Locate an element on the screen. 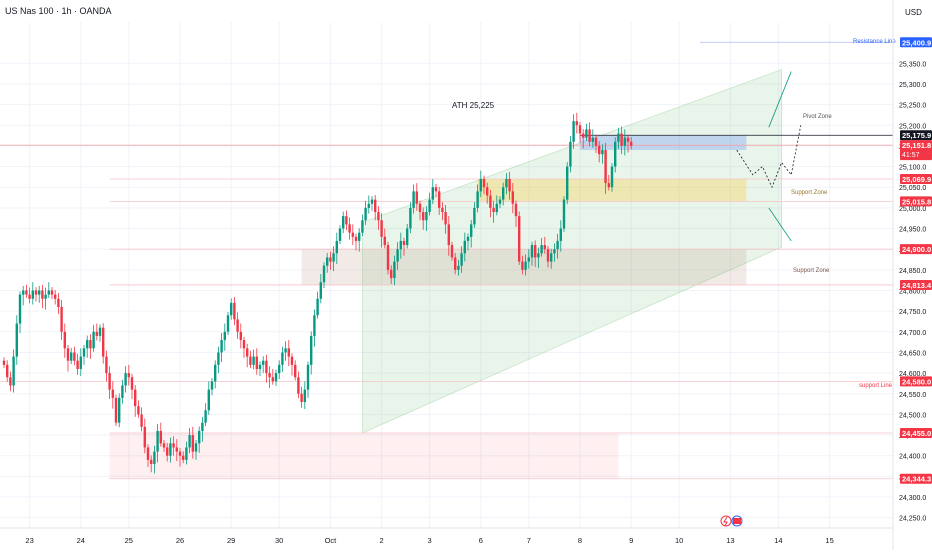  currency-label: USD is located at coordinates (913, 12).